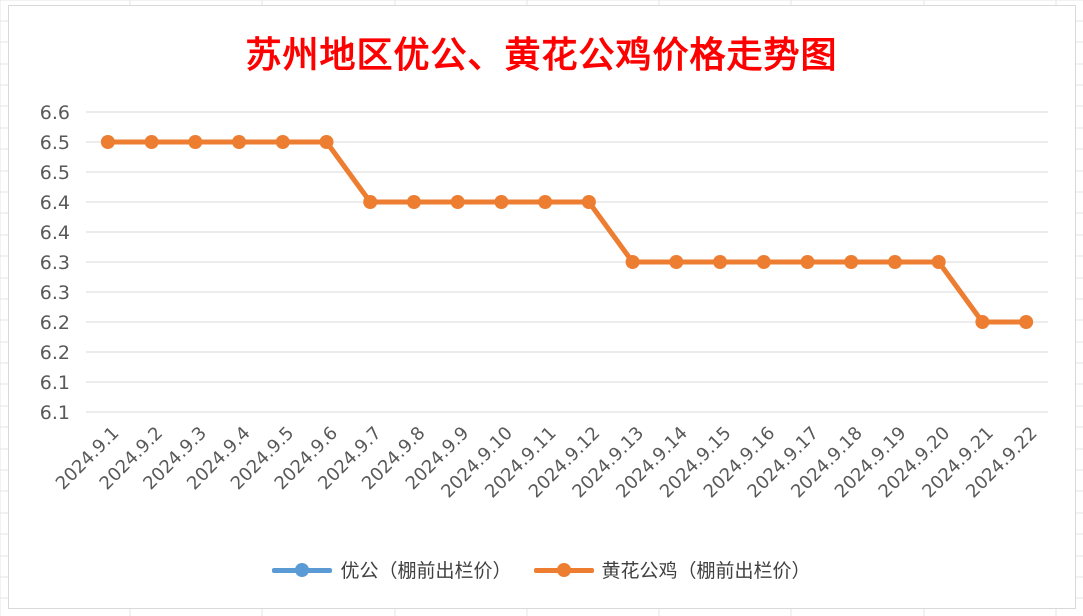 This screenshot has width=1083, height=616. I want to click on legend-item-series-1: 优公（棚前出栏价）, so click(392, 569).